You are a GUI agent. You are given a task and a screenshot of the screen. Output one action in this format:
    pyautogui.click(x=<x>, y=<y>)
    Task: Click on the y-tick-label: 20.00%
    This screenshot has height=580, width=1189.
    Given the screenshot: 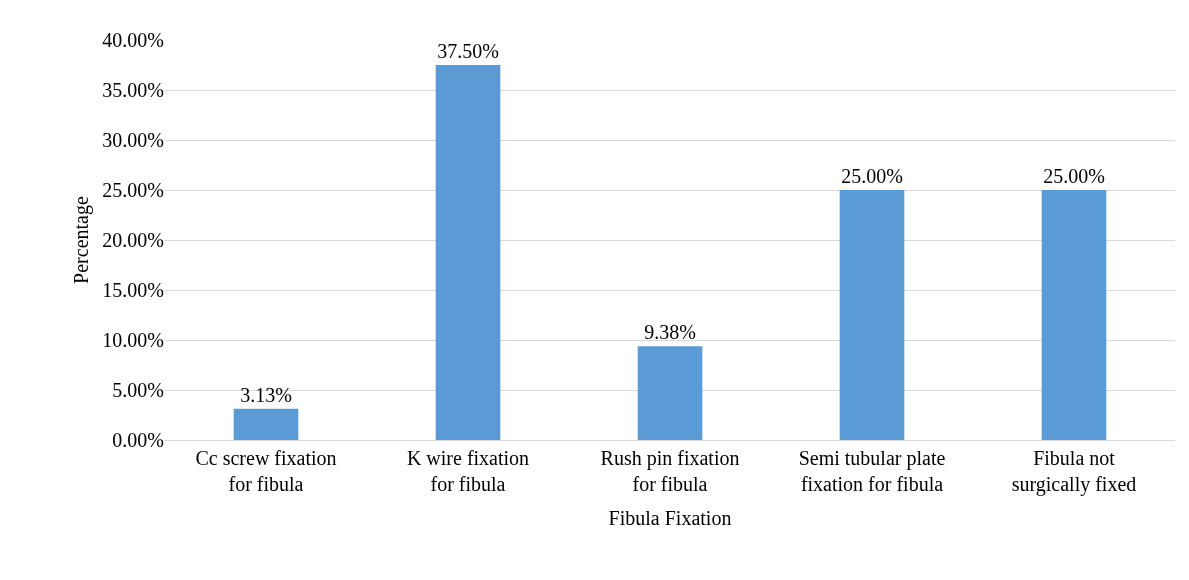 What is the action you would take?
    pyautogui.click(x=133, y=240)
    